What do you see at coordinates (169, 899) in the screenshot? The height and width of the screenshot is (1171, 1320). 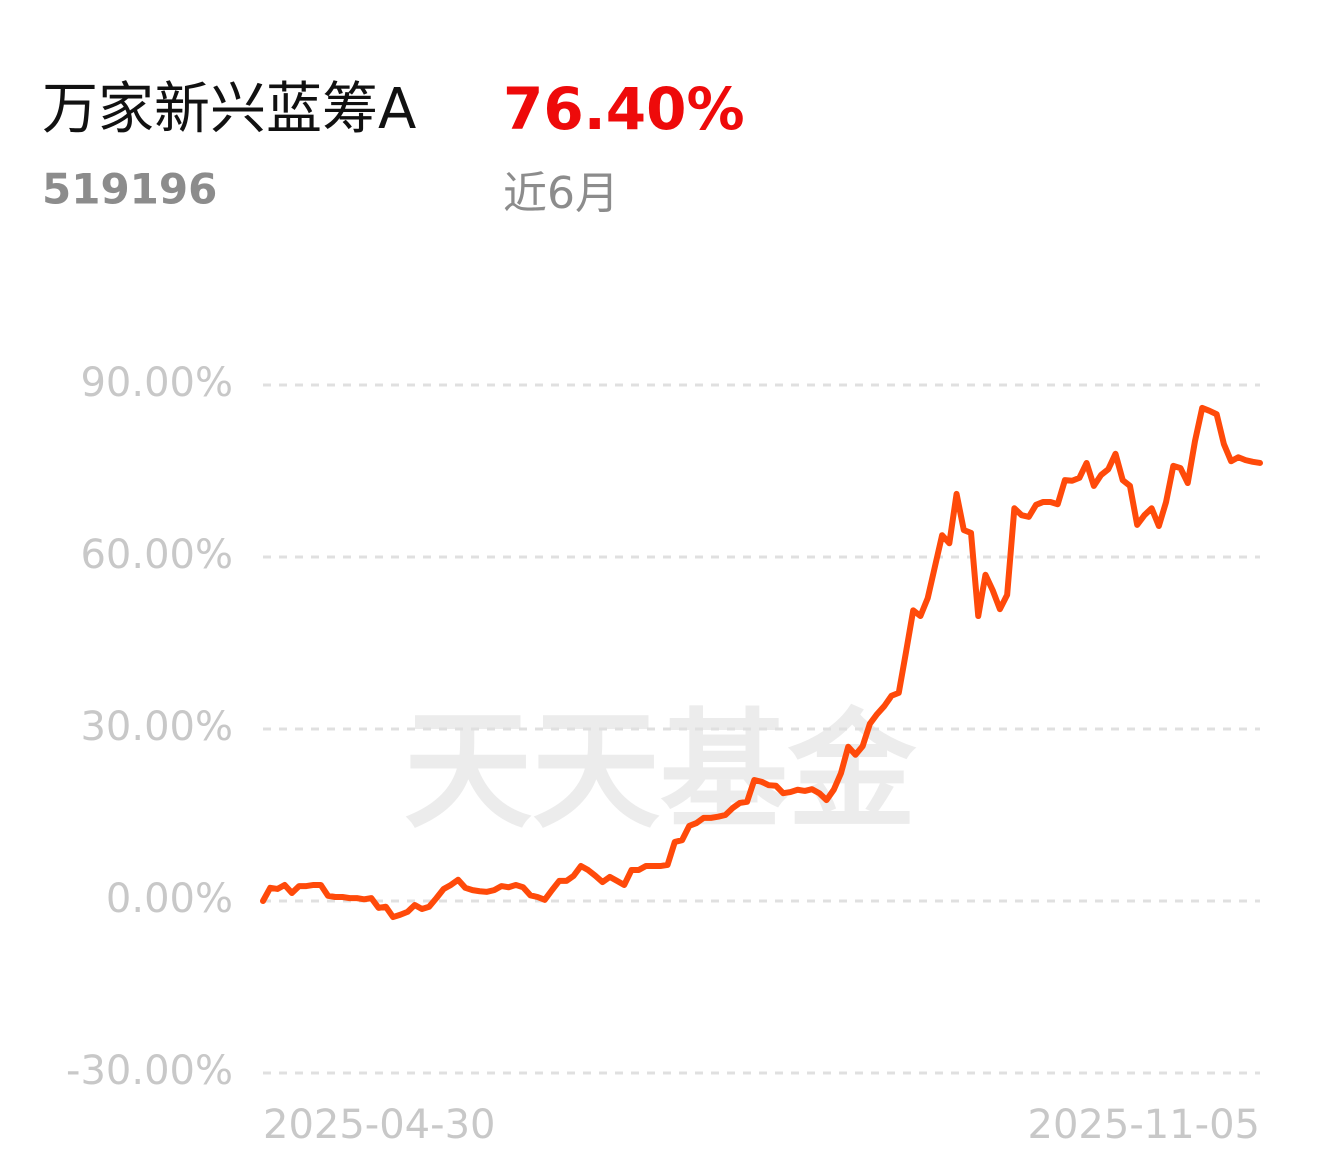 I see `y-tick-label: 0.00%` at bounding box center [169, 899].